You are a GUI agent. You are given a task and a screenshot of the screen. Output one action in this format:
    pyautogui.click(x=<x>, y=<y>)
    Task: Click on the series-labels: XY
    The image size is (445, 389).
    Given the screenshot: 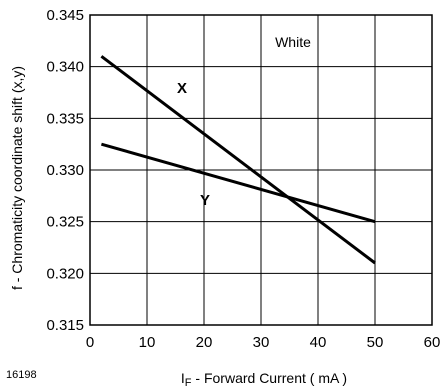 What is the action you would take?
    pyautogui.click(x=193, y=144)
    